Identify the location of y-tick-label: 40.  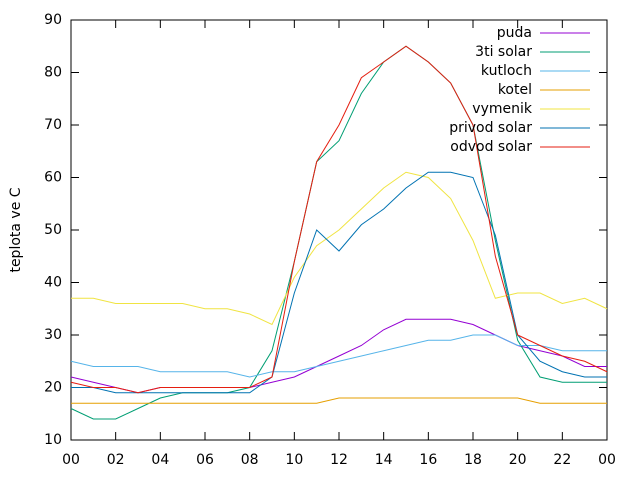
(53, 283).